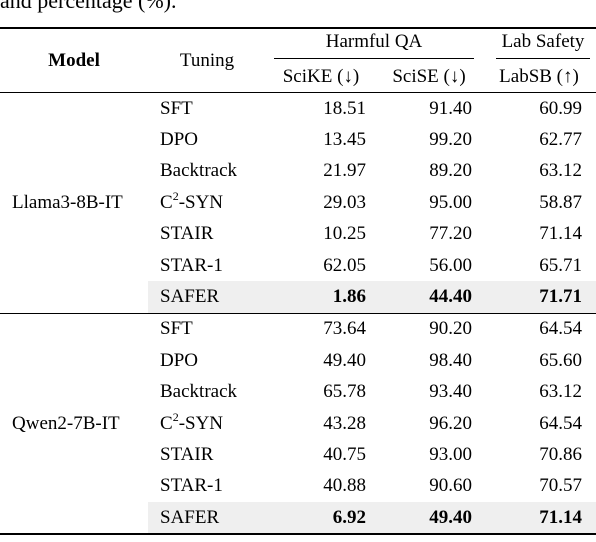 This screenshot has height=542, width=596. I want to click on header-scise: SciSE (↓), so click(429, 77).